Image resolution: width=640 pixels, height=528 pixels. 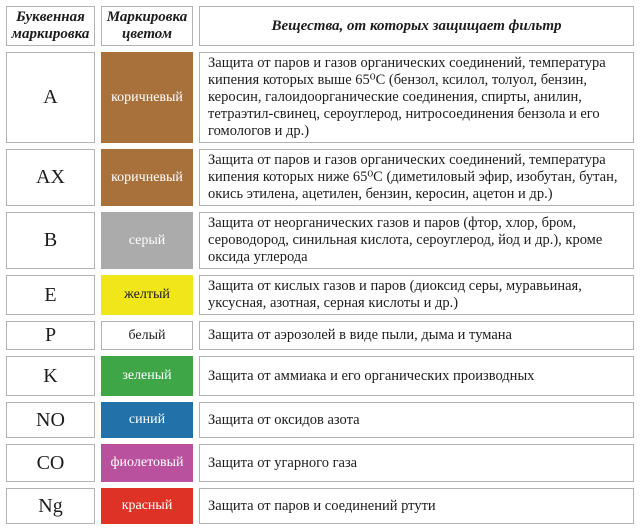 What do you see at coordinates (50, 463) in the screenshot?
I see `filter-letter: CO` at bounding box center [50, 463].